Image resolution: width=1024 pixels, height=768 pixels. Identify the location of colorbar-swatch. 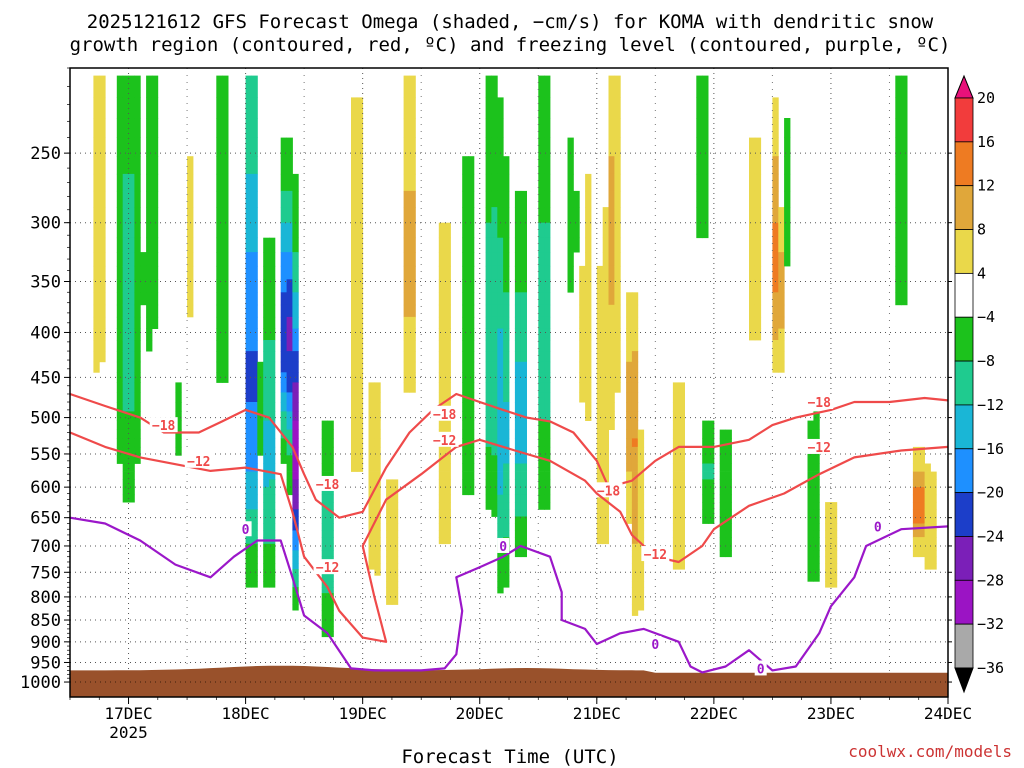
(964, 602).